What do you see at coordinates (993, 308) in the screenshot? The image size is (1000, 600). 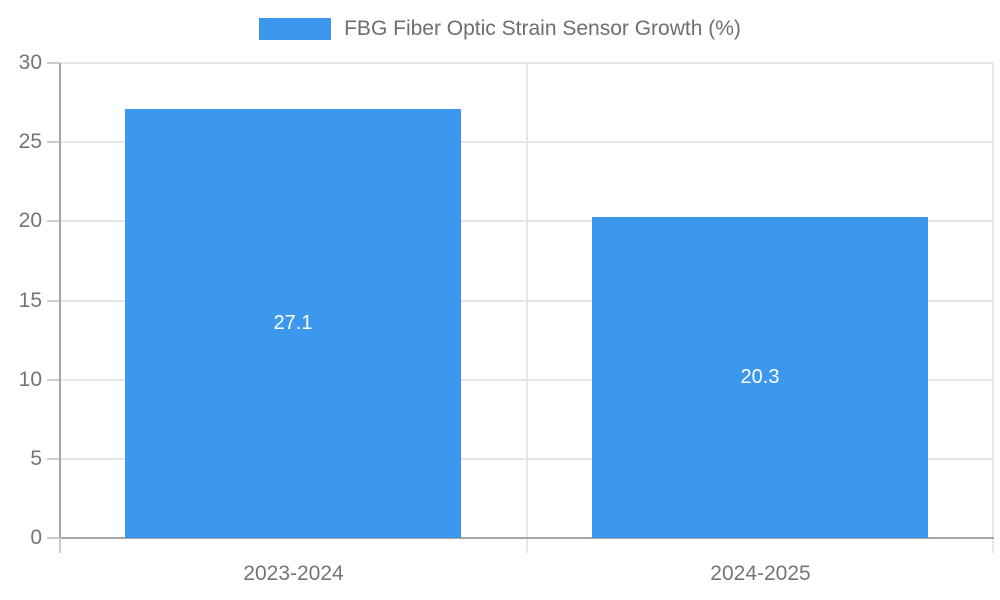 I see `gridline-right-edge` at bounding box center [993, 308].